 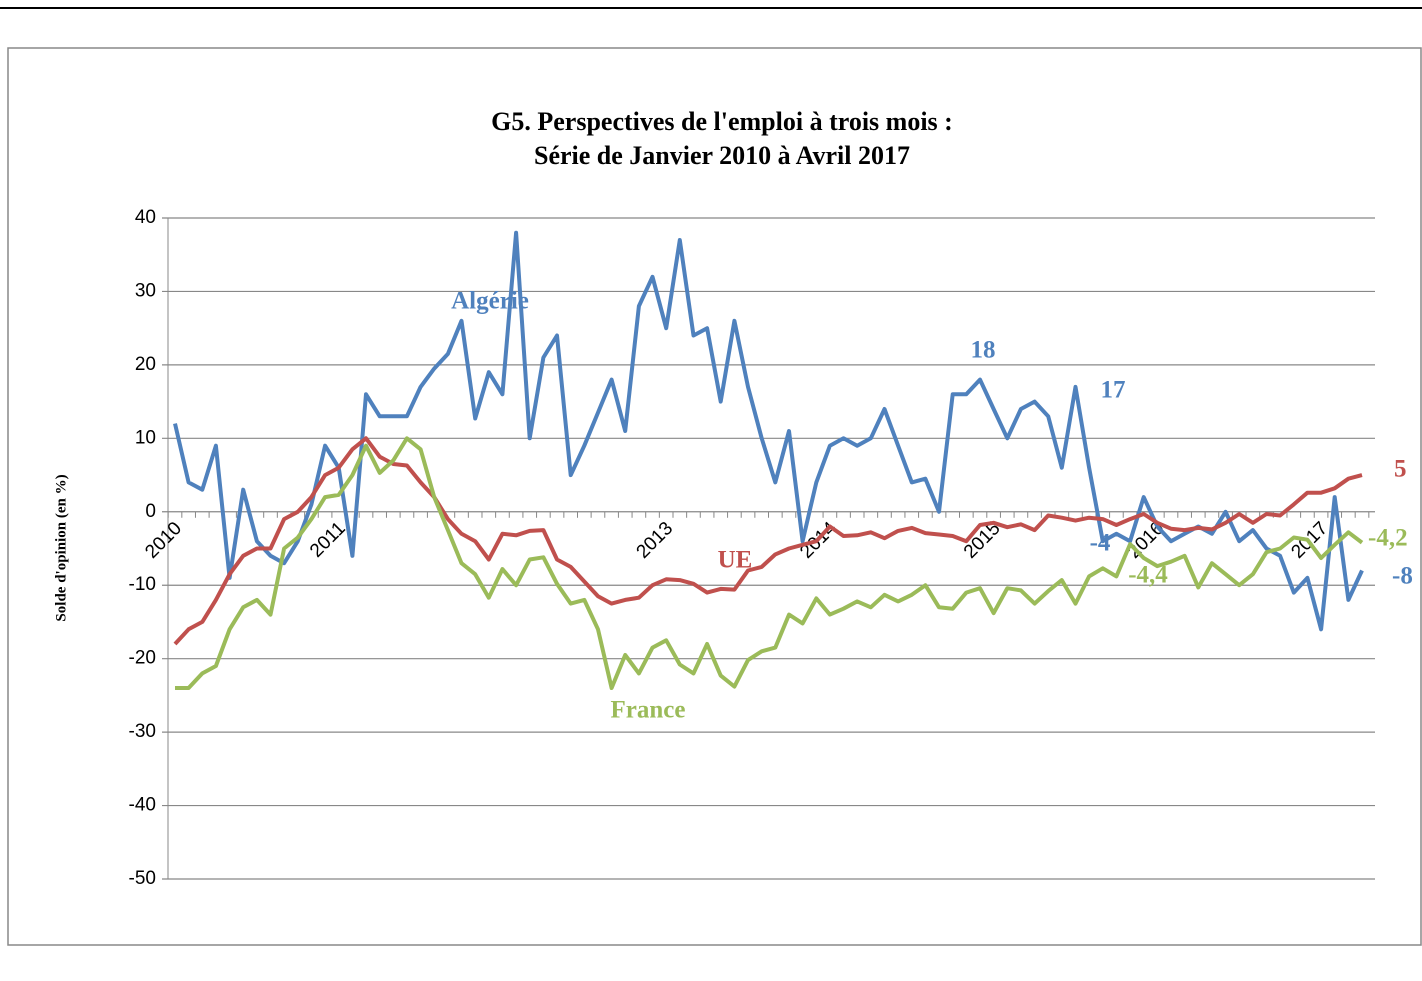 What do you see at coordinates (142, 731) in the screenshot?
I see `y-tick-label: -30` at bounding box center [142, 731].